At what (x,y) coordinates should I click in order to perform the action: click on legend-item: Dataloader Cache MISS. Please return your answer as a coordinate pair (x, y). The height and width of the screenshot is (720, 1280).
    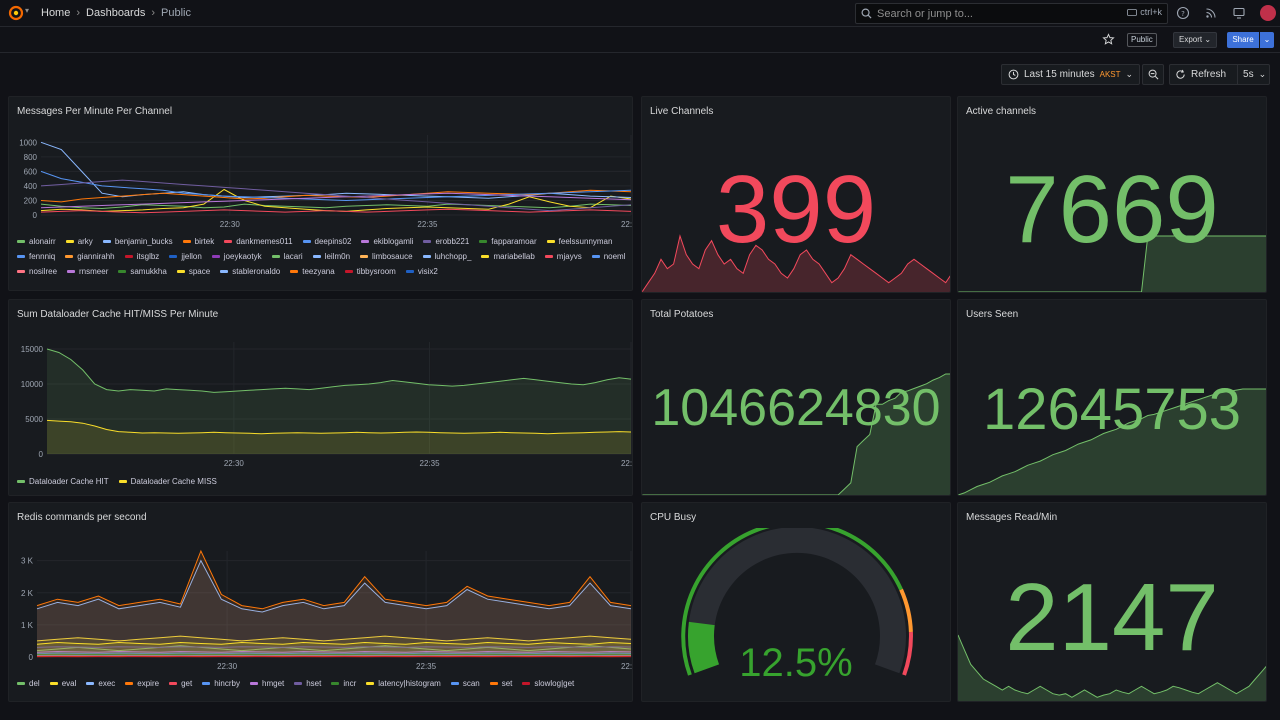
    Looking at the image, I should click on (167, 481).